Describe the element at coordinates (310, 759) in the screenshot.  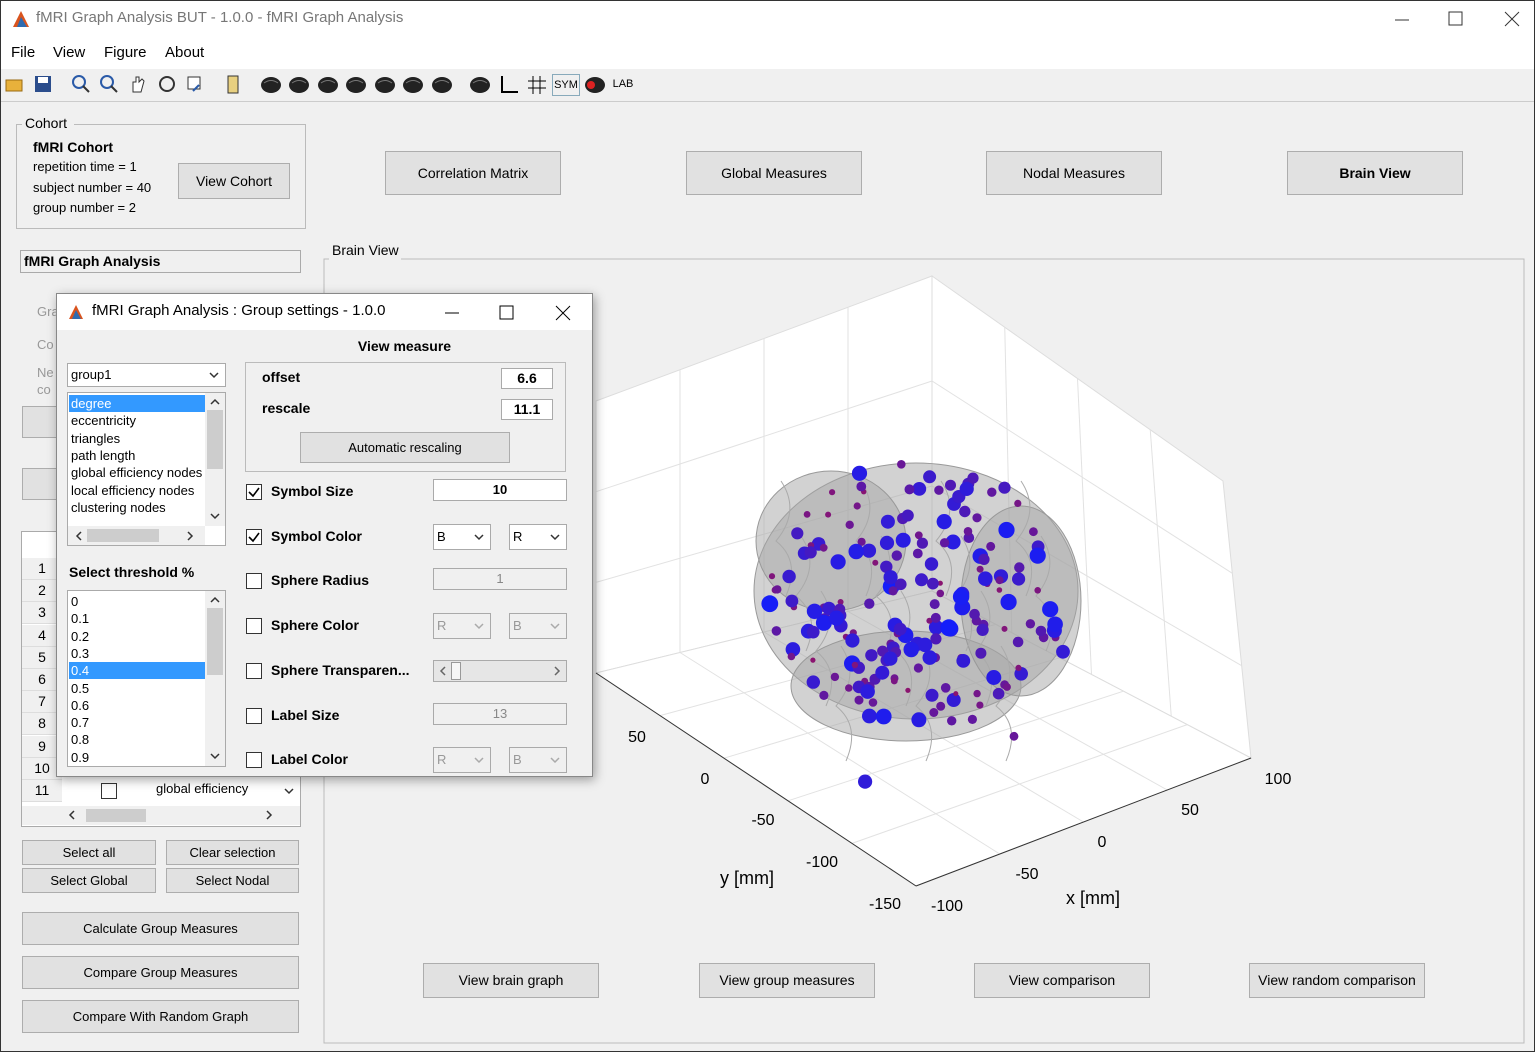
I see `label: Label Color` at that location.